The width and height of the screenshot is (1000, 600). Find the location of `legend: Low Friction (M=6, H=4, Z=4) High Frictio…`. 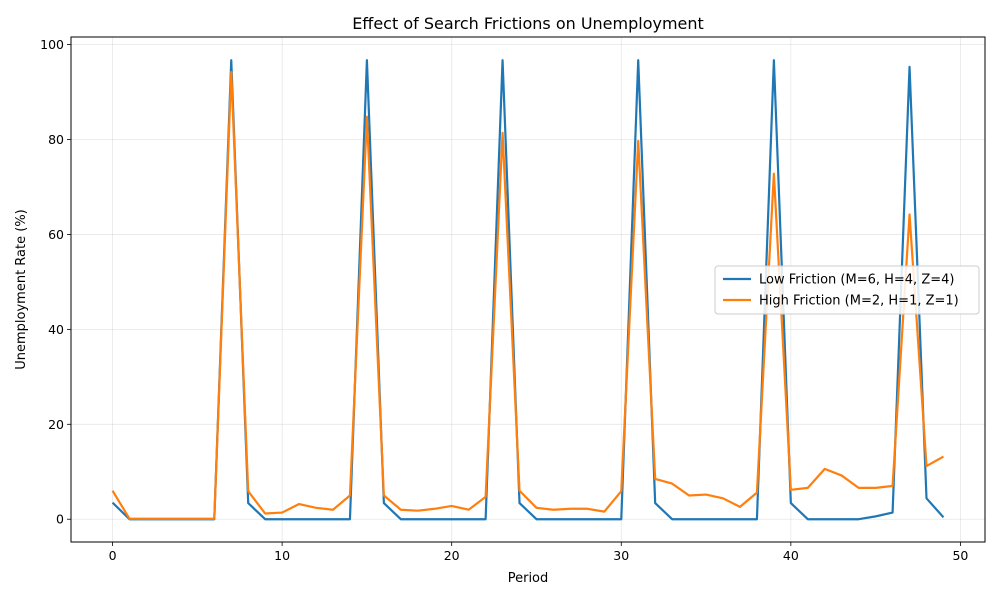

legend: Low Friction (M=6, H=4, Z=4) High Frictio… is located at coordinates (847, 290).